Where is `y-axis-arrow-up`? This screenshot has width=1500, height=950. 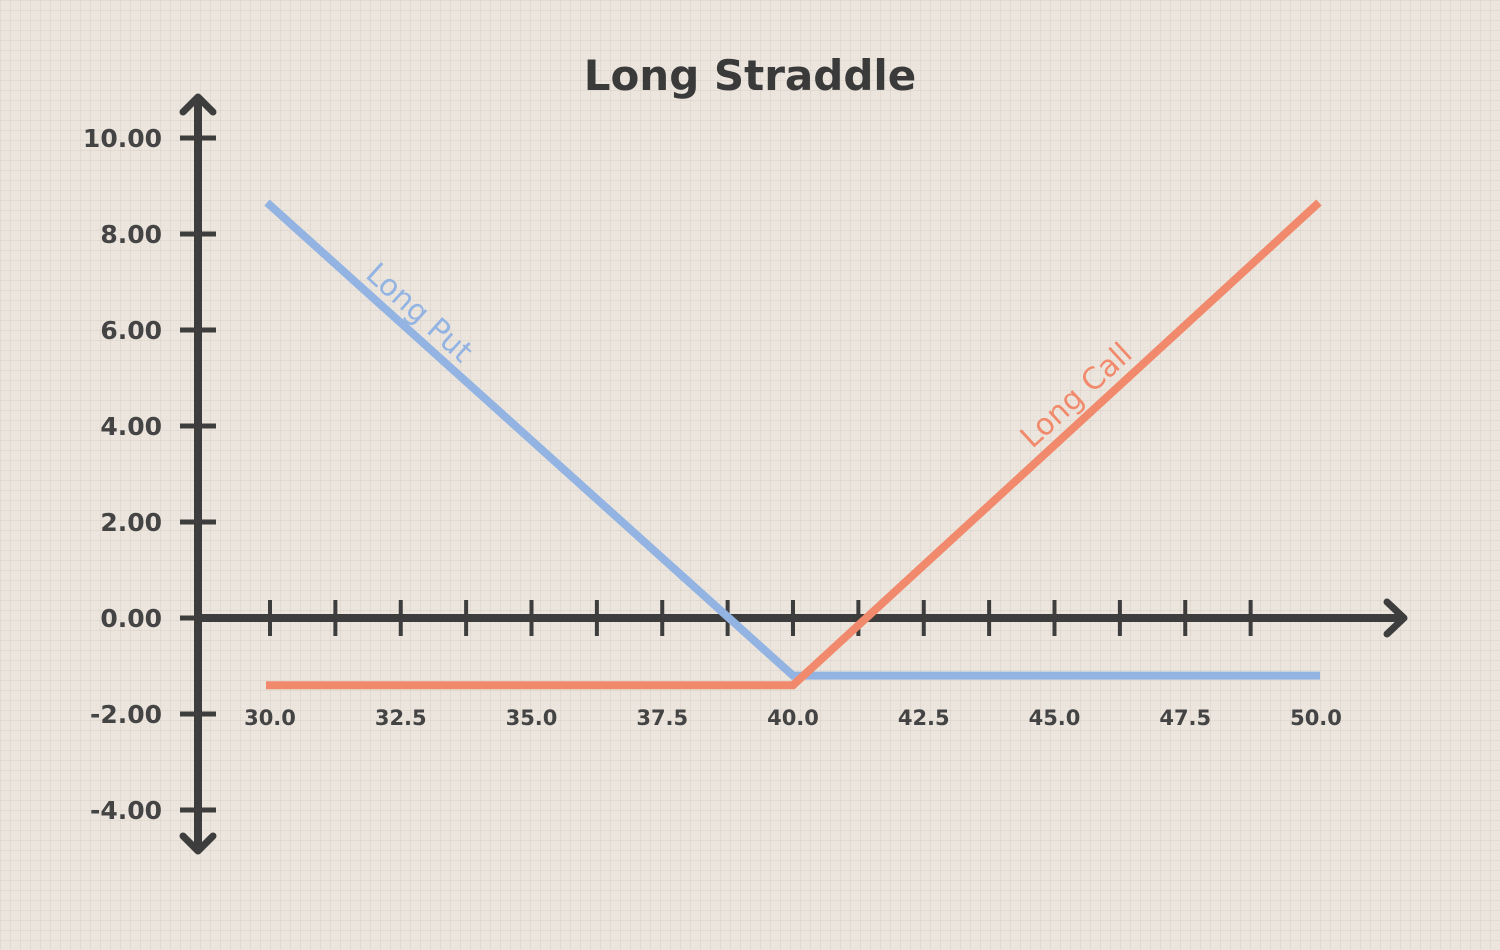 y-axis-arrow-up is located at coordinates (198, 104).